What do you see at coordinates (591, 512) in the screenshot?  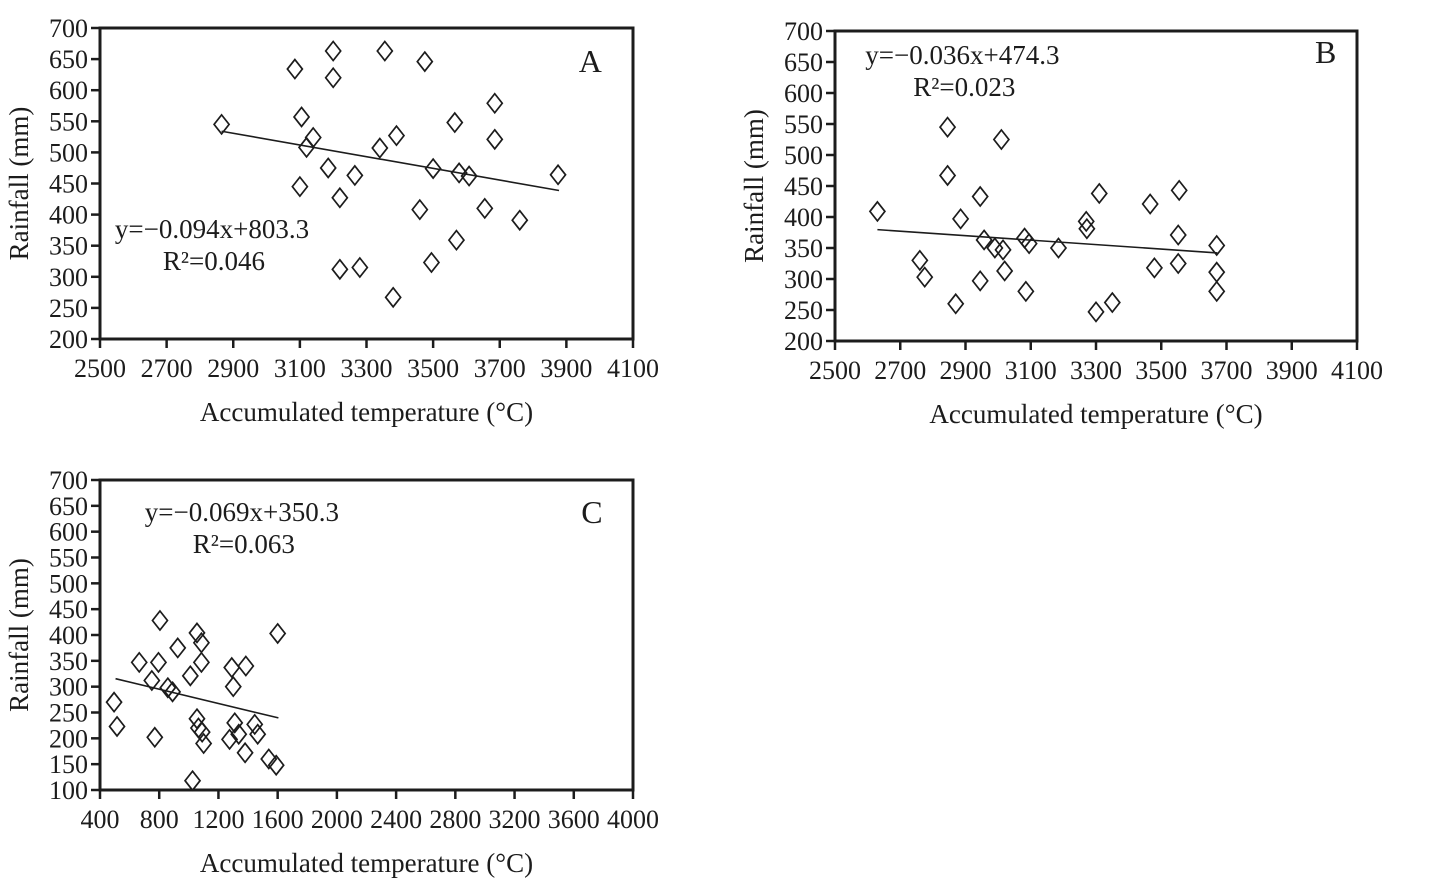 I see `panel-letter: C` at bounding box center [591, 512].